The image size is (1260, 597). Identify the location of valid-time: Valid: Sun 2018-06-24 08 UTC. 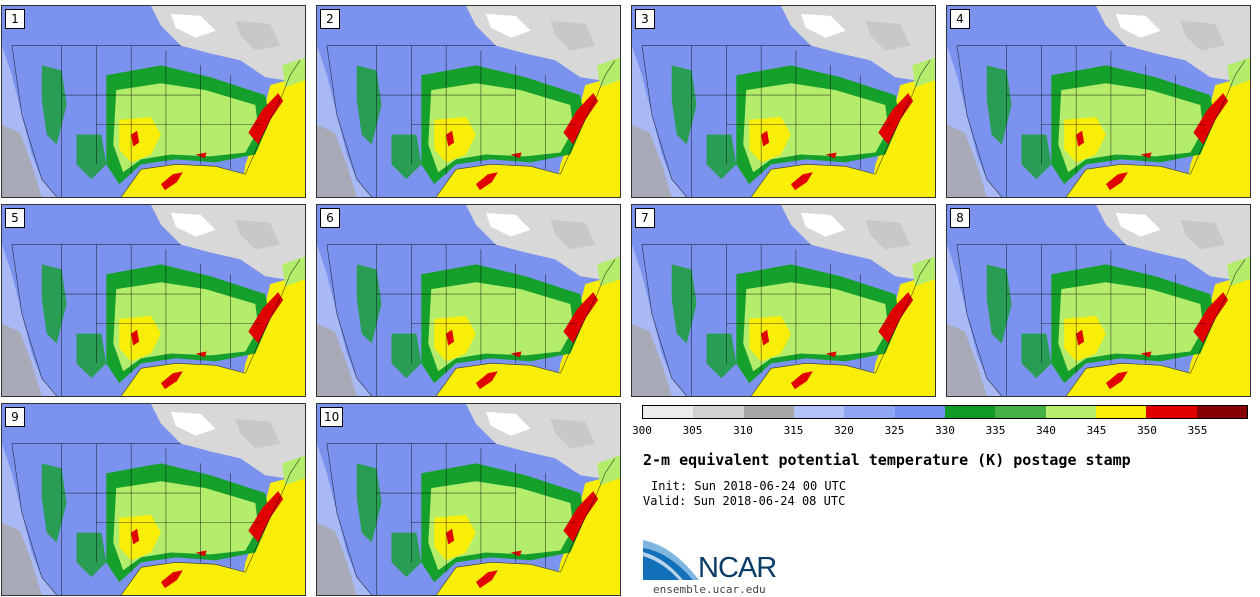
(744, 501).